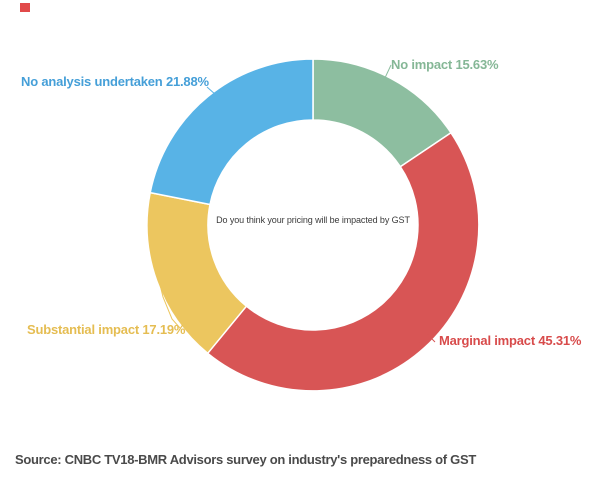 Image resolution: width=603 pixels, height=486 pixels. I want to click on slice-label-marginal-impact: Marginal impact 45.31%, so click(510, 340).